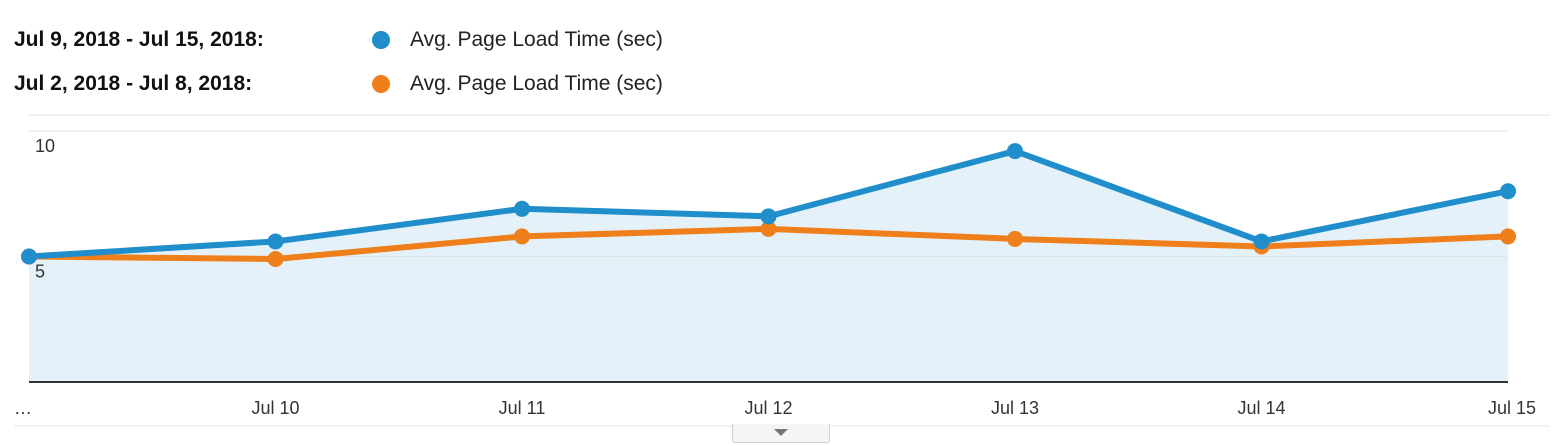  Describe the element at coordinates (381, 84) in the screenshot. I see `legend-previous-dot-icon` at that location.